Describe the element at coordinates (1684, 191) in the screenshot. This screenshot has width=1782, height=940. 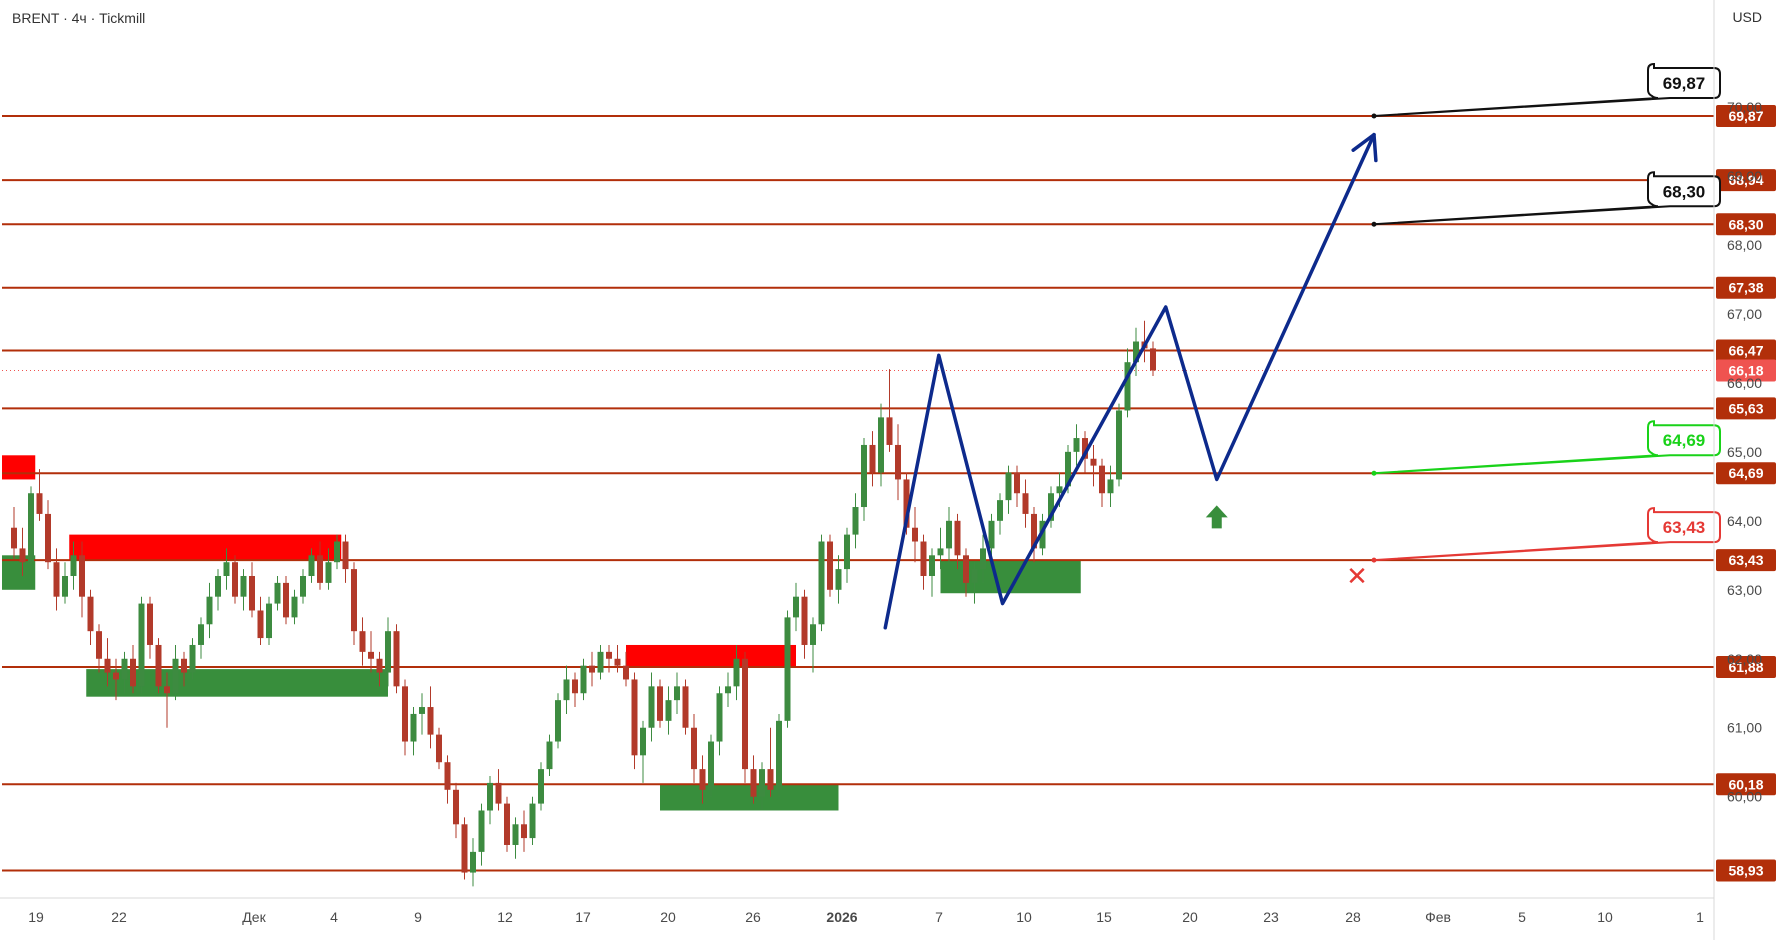
I see `target-callout-label: 68,30` at that location.